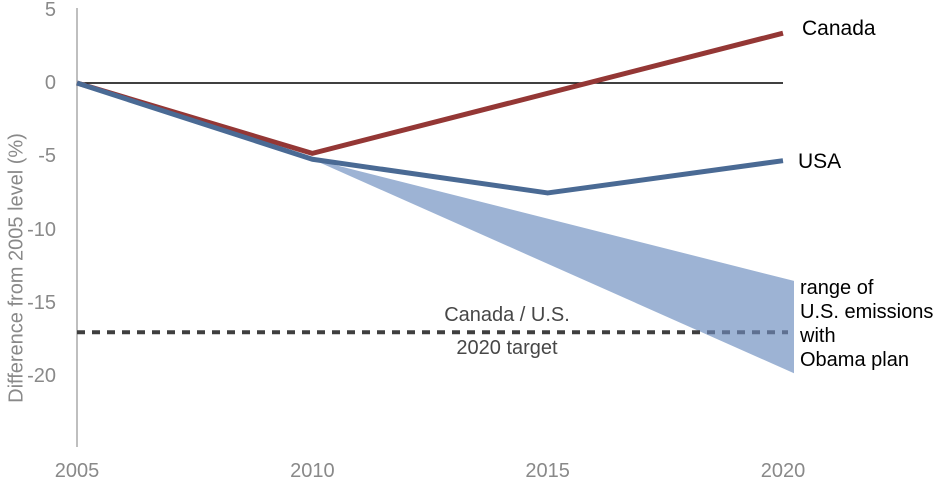  I want to click on obama-range-label: range of U.S. emissions with Obama plan, so click(867, 324).